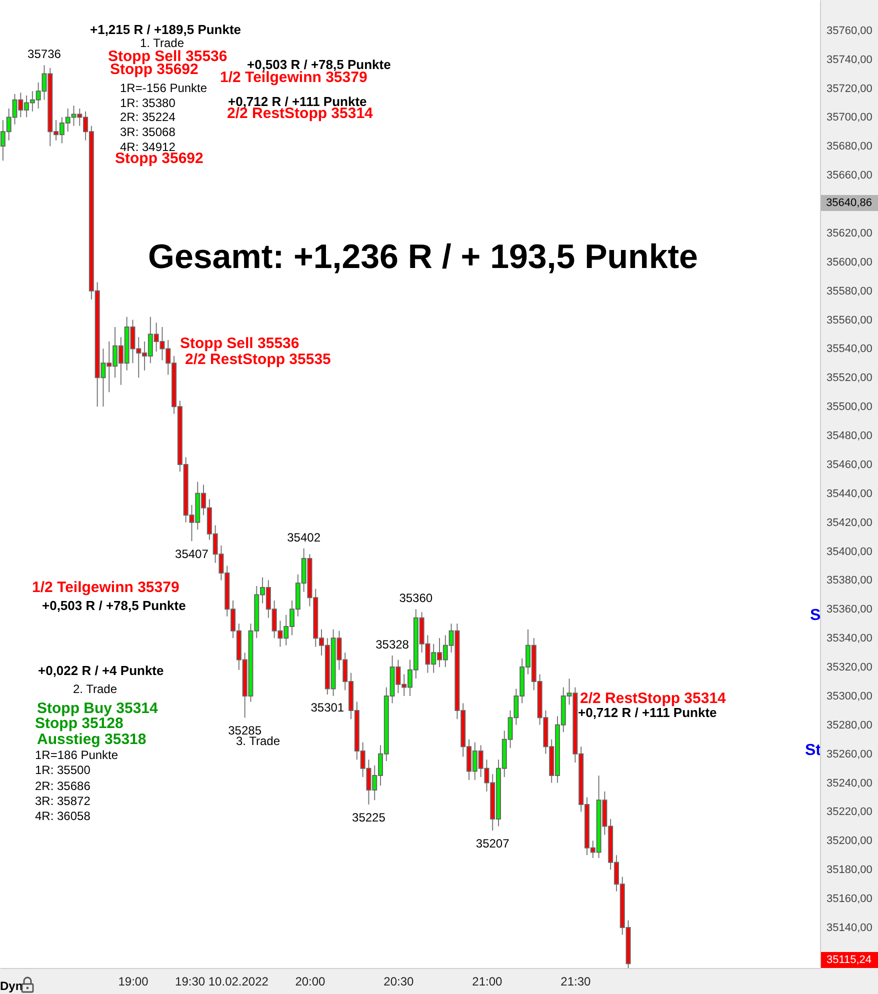  I want to click on y-tick-label: 35400,00, so click(849, 552).